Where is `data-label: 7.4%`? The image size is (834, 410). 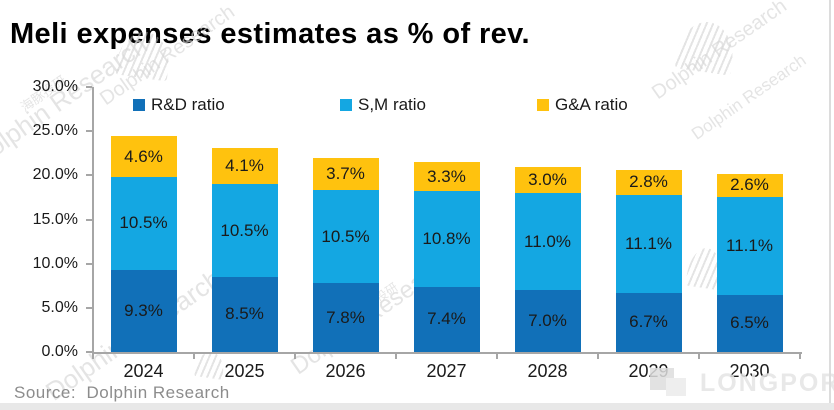 data-label: 7.4% is located at coordinates (446, 319).